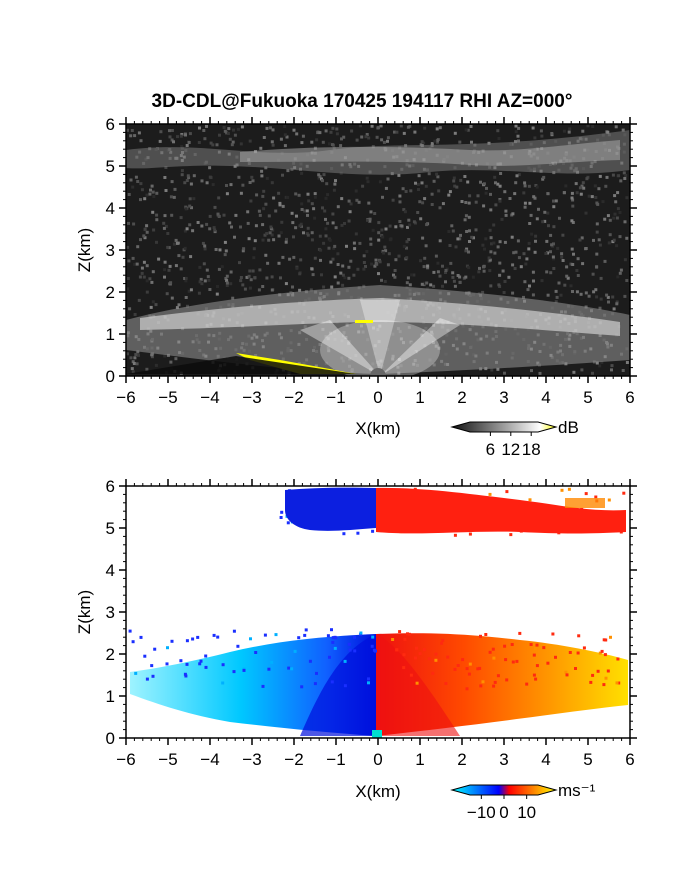 The image size is (680, 880). What do you see at coordinates (510, 449) in the screenshot?
I see `colorbar-tick-label: 12` at bounding box center [510, 449].